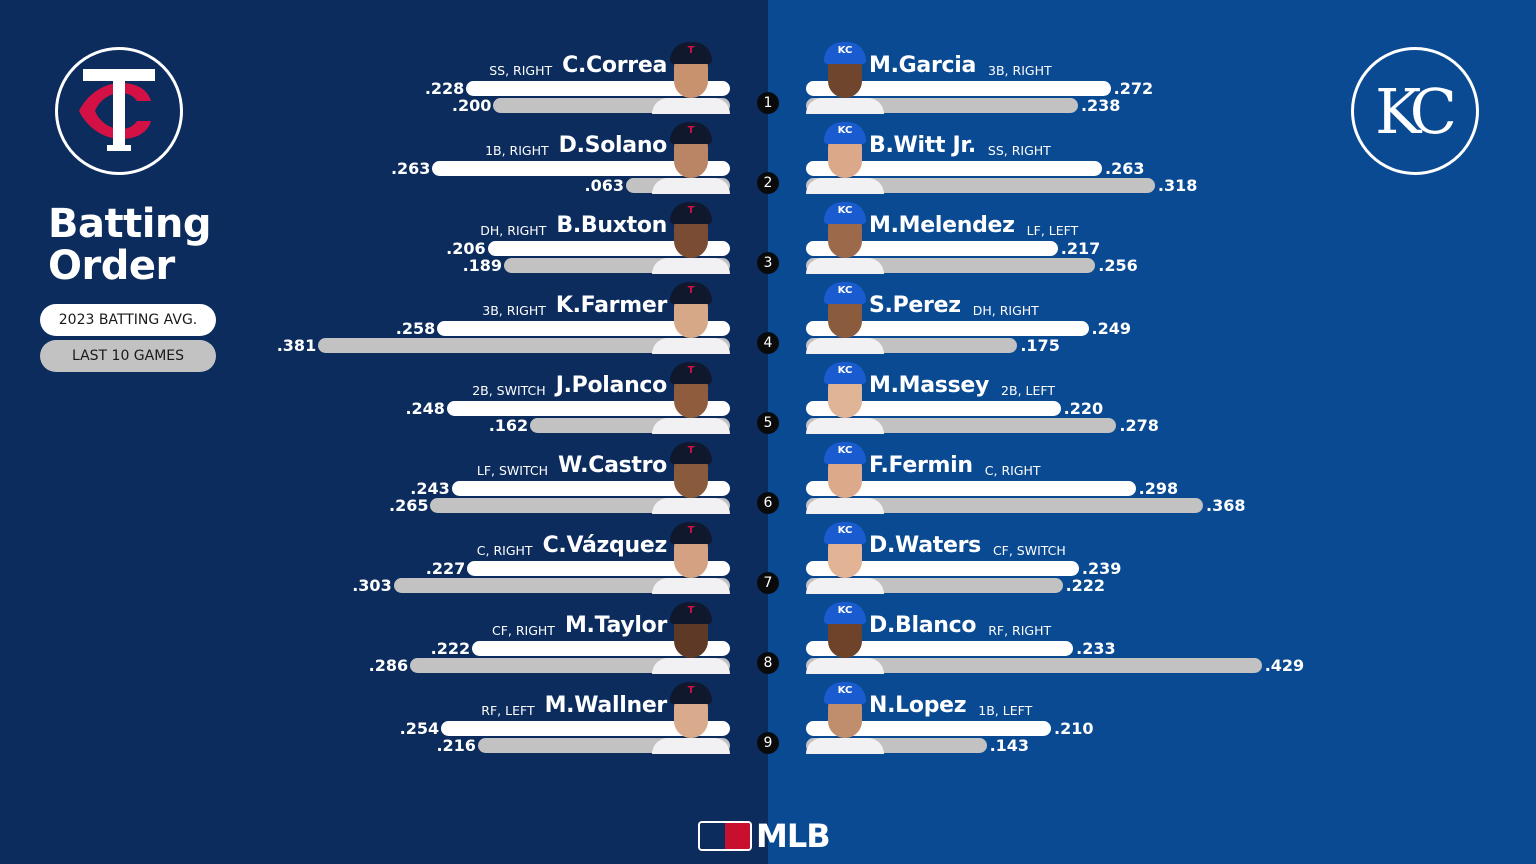 Image resolution: width=1536 pixels, height=864 pixels. What do you see at coordinates (725, 836) in the screenshot?
I see `mlb-batter-icon` at bounding box center [725, 836].